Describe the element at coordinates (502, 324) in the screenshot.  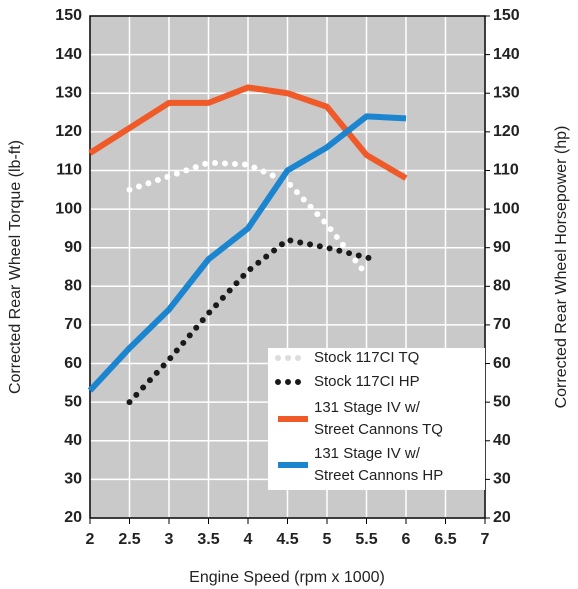
I see `y2-tick-label: 70` at that location.